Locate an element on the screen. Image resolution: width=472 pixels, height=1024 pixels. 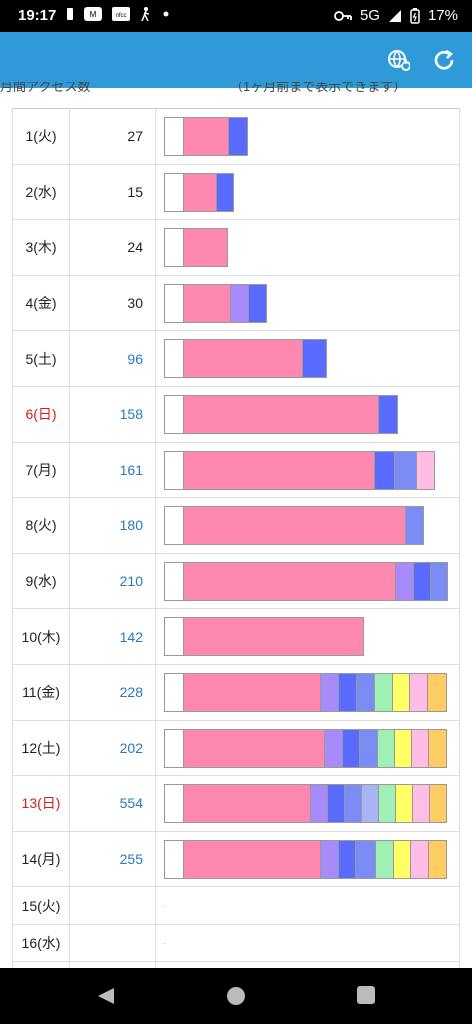
reload-button is located at coordinates (444, 60).